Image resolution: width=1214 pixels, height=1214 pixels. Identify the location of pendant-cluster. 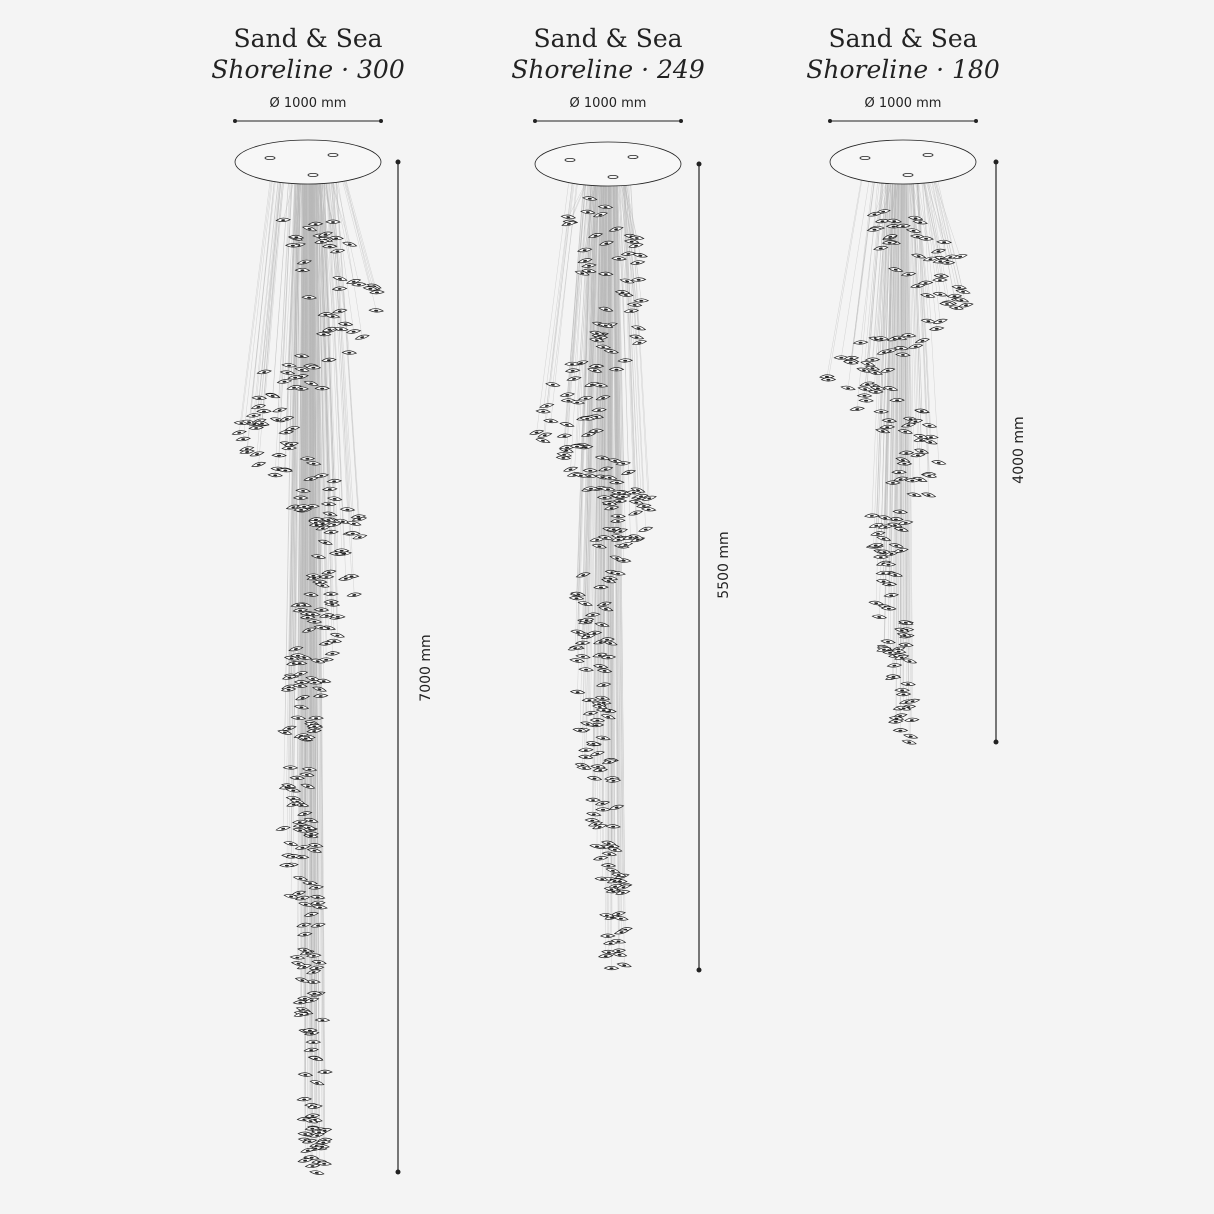
(593, 583).